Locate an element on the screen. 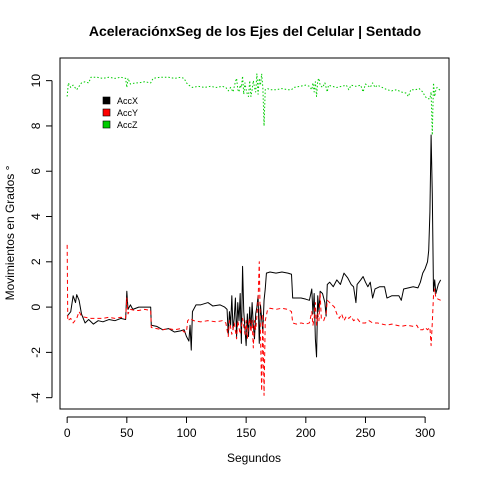  x-tick-label: 250 is located at coordinates (365, 433).